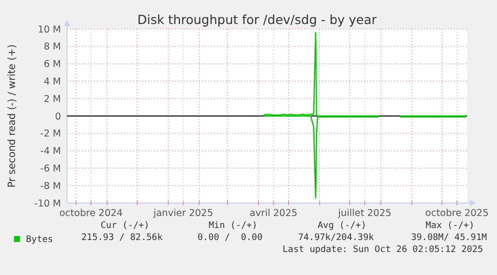 The image size is (497, 275). What do you see at coordinates (47, 204) in the screenshot?
I see `y-tick-label: -10 M` at bounding box center [47, 204].